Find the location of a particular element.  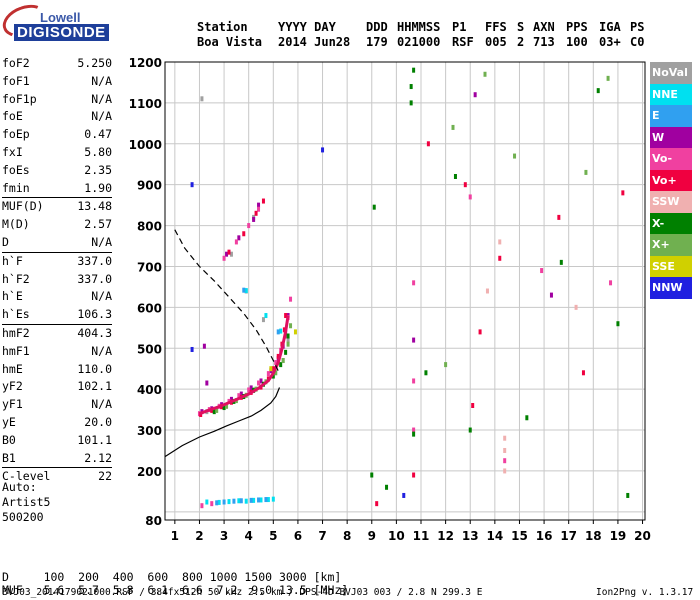

logo-line2: DIGISONDE is located at coordinates (61, 32).